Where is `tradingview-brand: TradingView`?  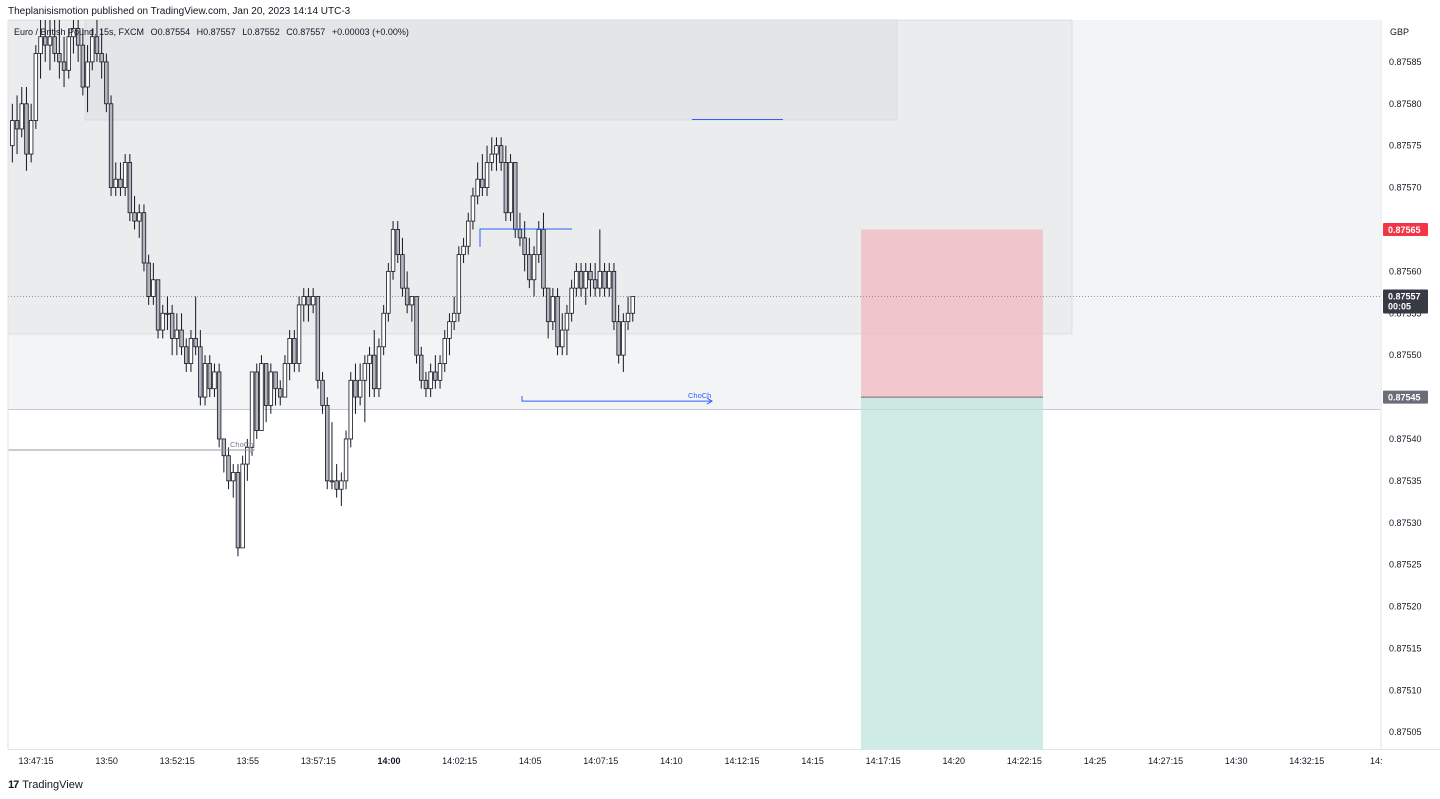 tradingview-brand: TradingView is located at coordinates (52, 785).